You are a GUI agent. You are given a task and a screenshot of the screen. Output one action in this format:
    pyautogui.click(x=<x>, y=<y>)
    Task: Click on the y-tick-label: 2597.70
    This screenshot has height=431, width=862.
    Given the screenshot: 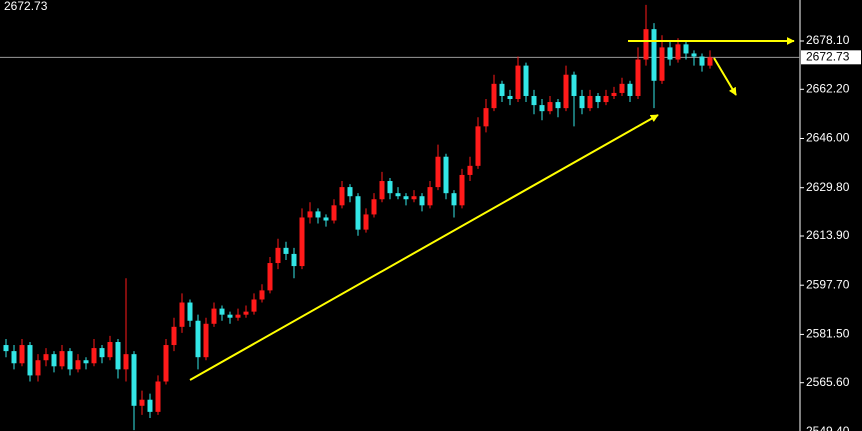 What is the action you would take?
    pyautogui.click(x=828, y=284)
    